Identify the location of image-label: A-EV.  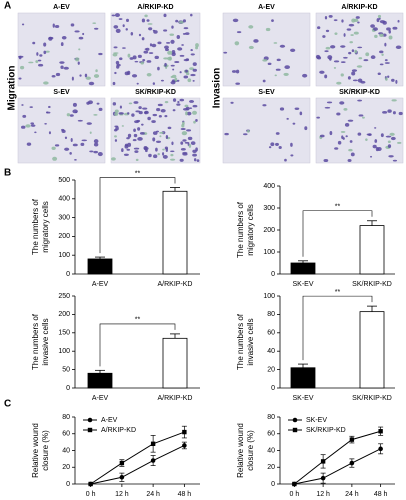
(266, 7).